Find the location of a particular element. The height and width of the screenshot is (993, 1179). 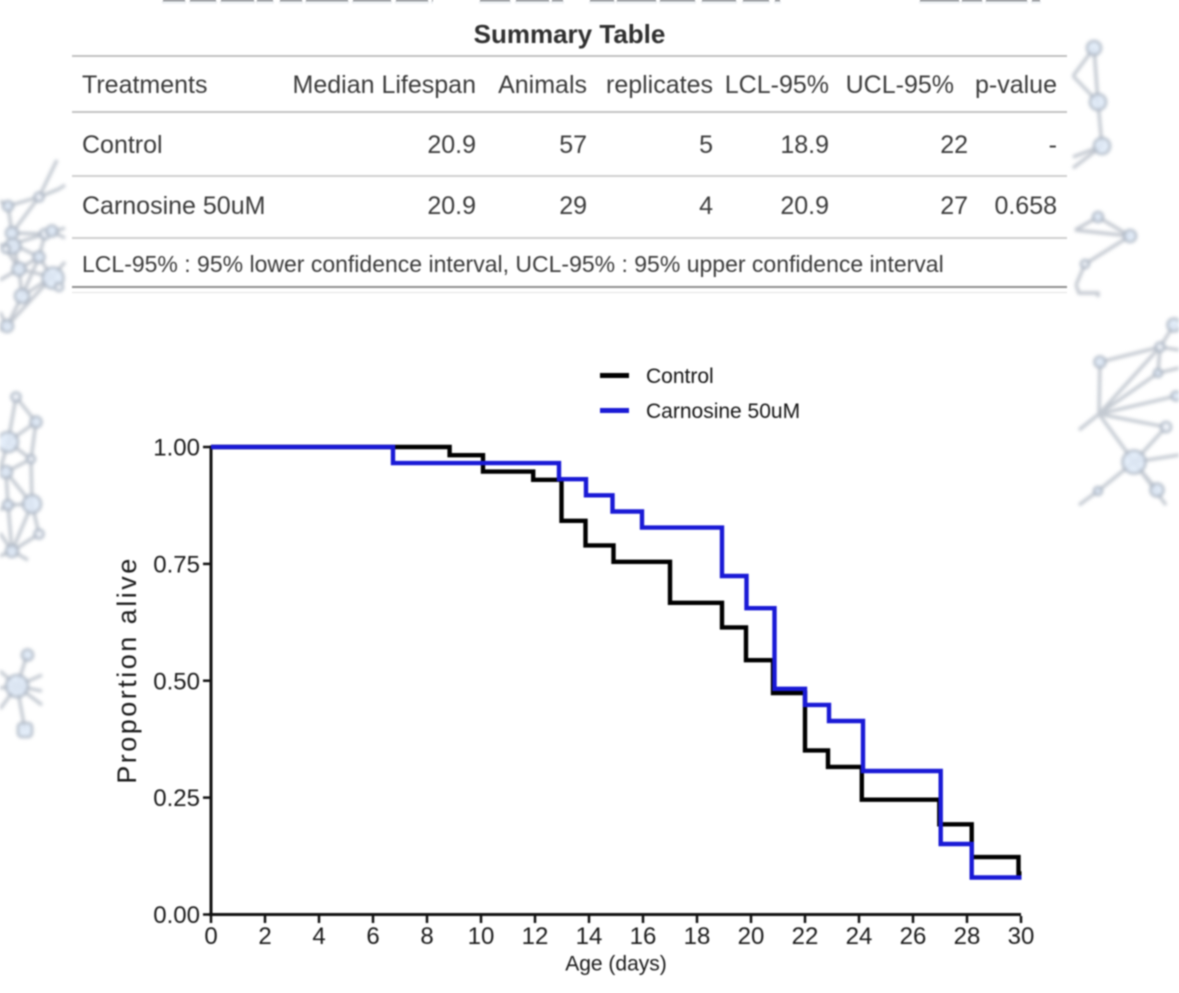

svg-text: 0.00 is located at coordinates (176, 915).